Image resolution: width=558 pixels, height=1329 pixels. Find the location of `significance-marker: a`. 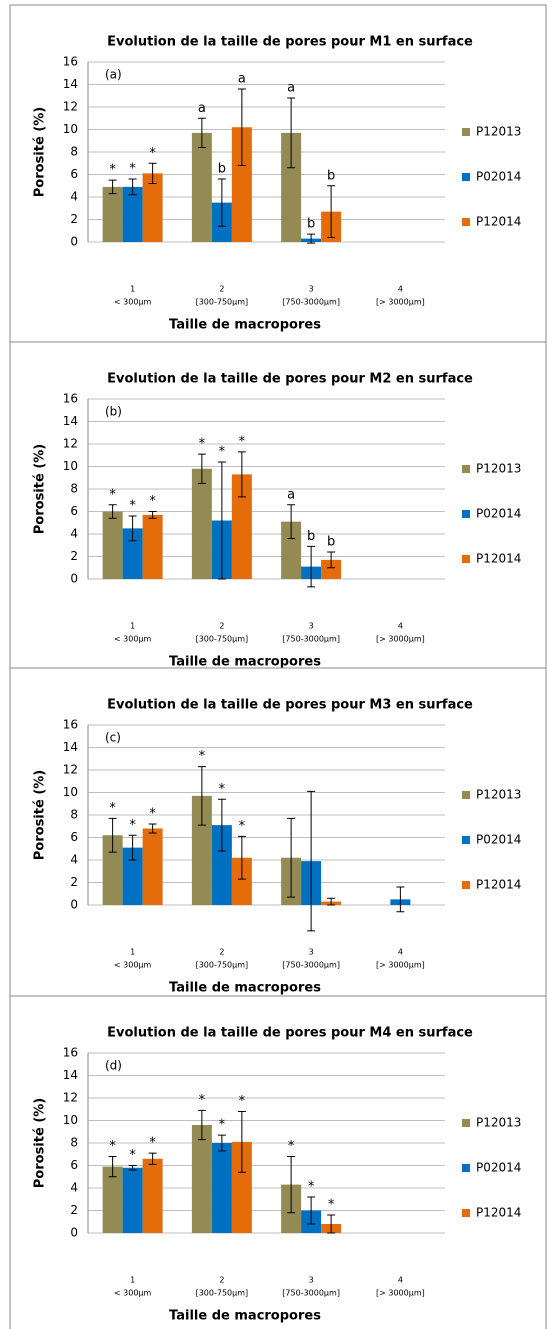

significance-marker: a is located at coordinates (291, 494).